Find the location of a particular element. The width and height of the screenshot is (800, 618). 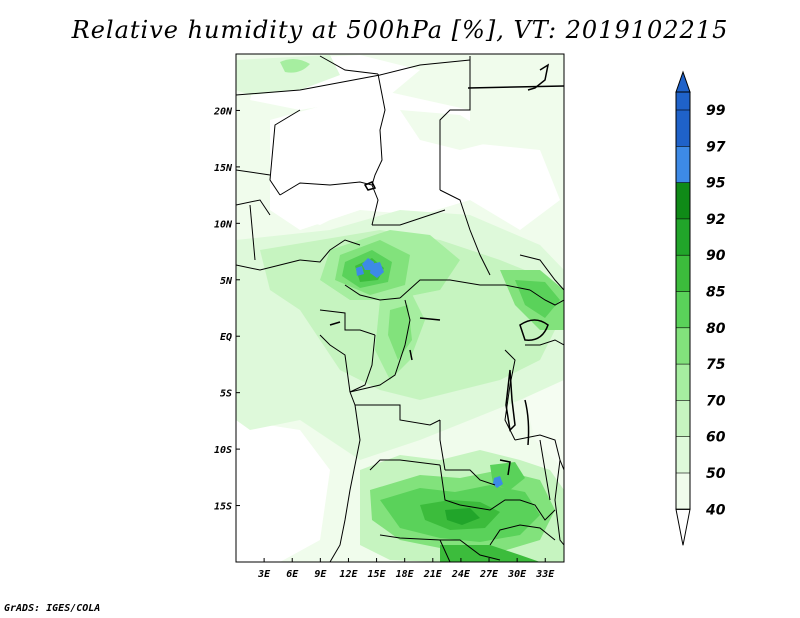

lon-tick-label: 12E is located at coordinates (348, 574).